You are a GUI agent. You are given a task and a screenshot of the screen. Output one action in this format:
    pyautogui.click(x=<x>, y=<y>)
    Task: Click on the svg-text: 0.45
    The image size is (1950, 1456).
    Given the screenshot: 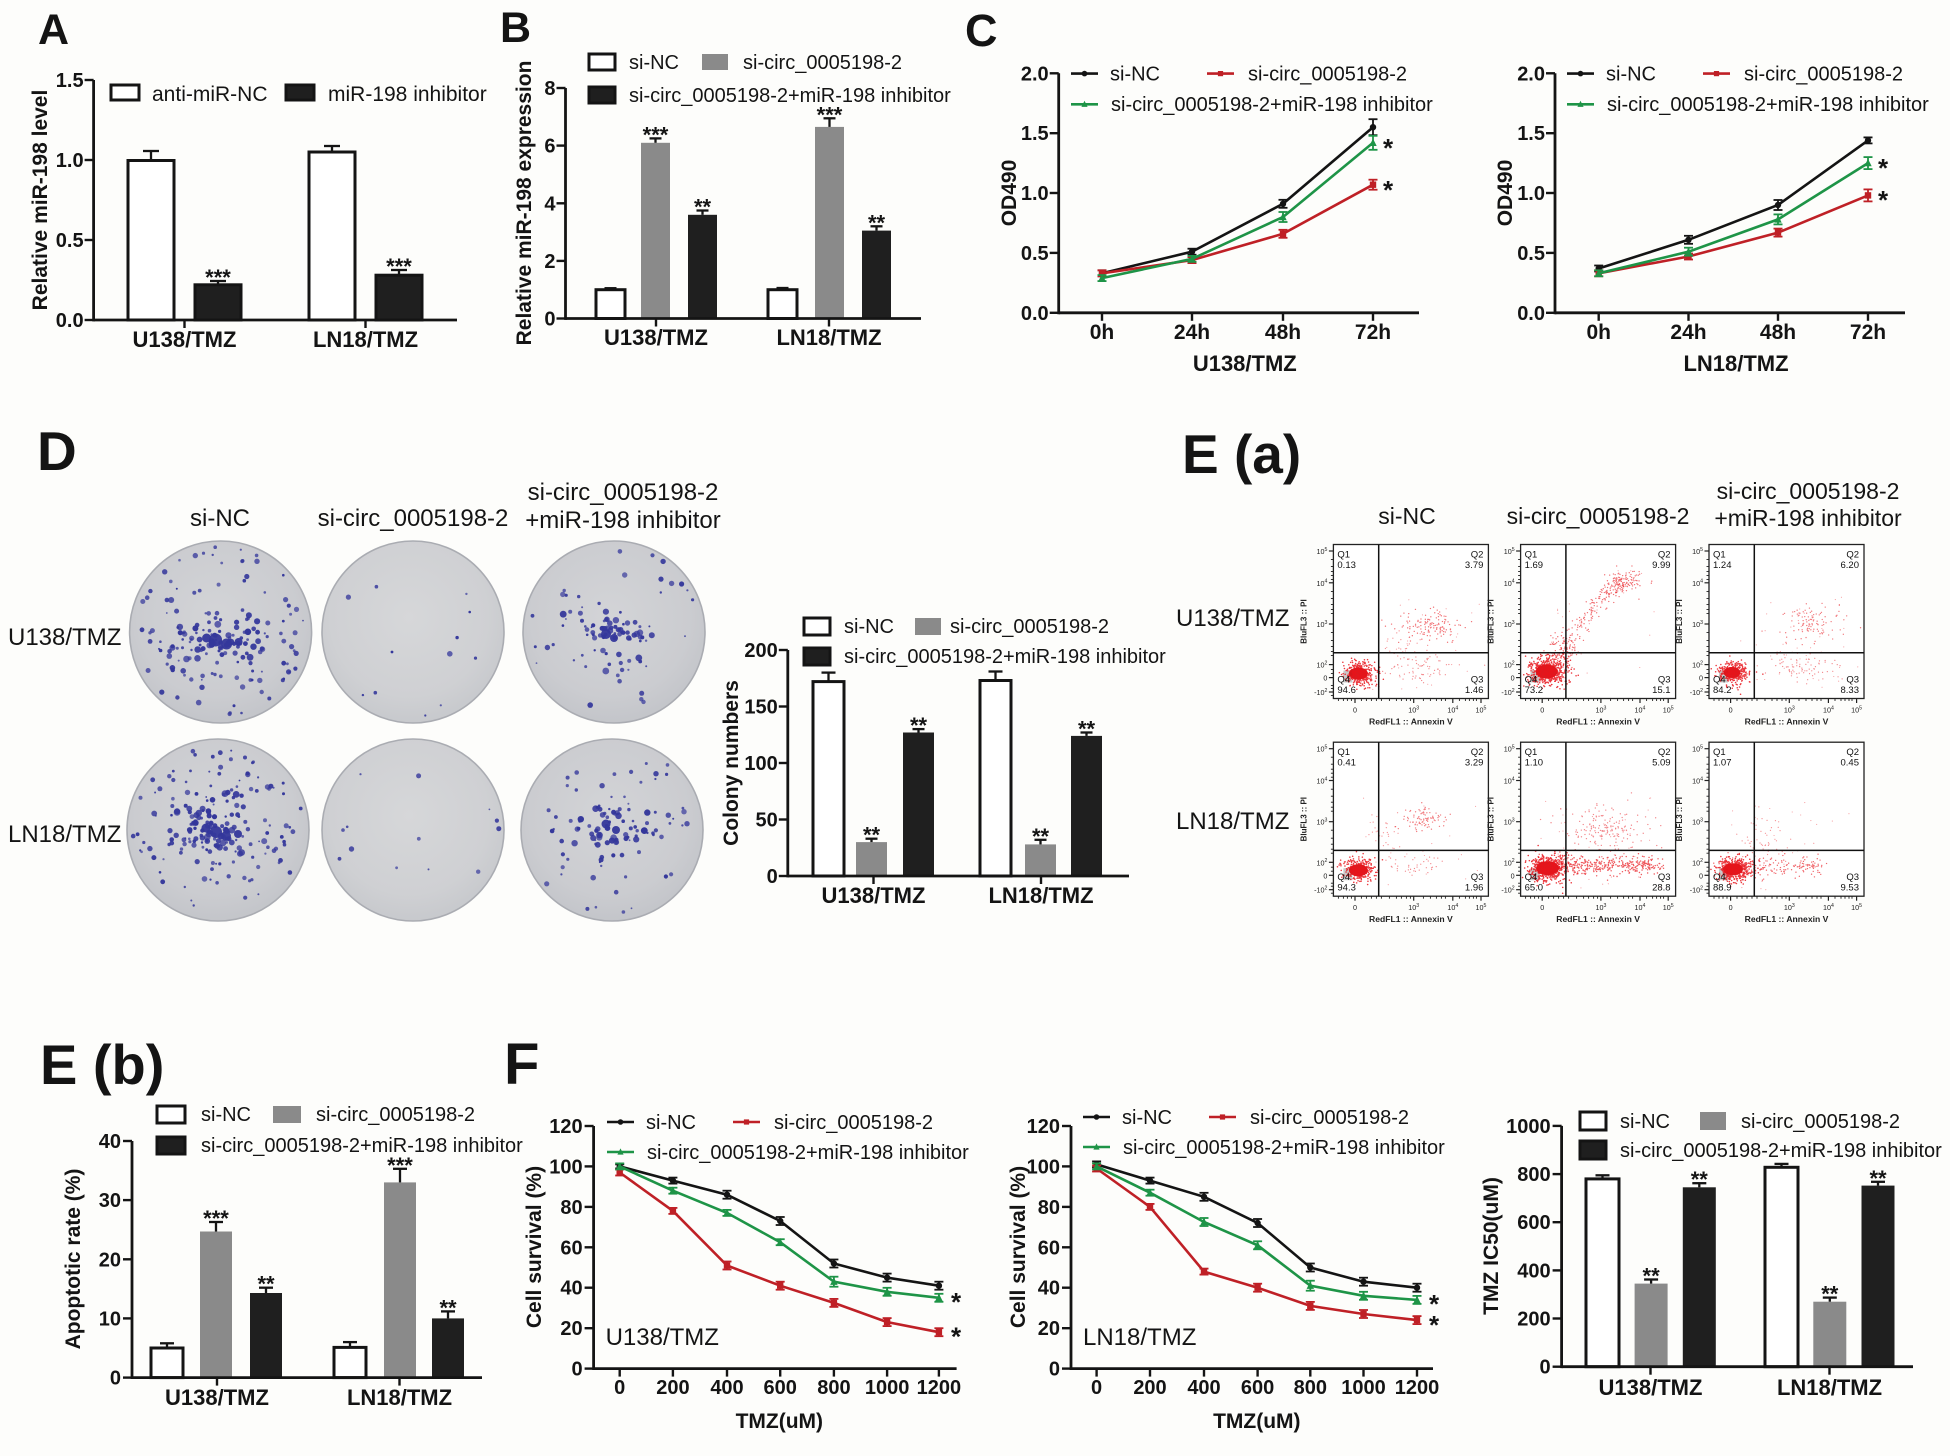 What is the action you would take?
    pyautogui.click(x=1850, y=763)
    